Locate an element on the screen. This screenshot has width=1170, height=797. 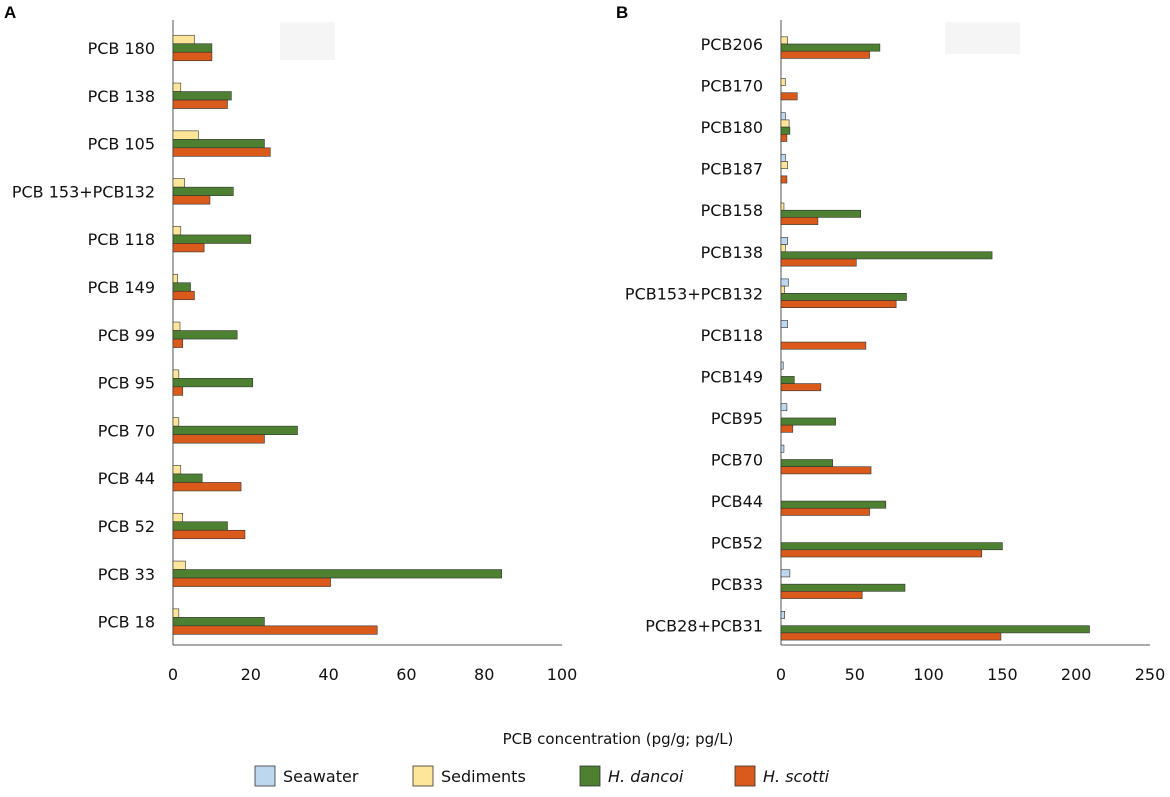
legend-swatch-h-scotti is located at coordinates (745, 776).